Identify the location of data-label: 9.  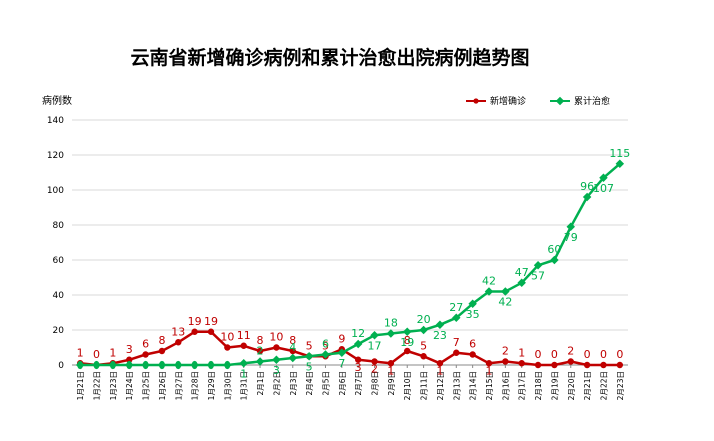
(341, 338).